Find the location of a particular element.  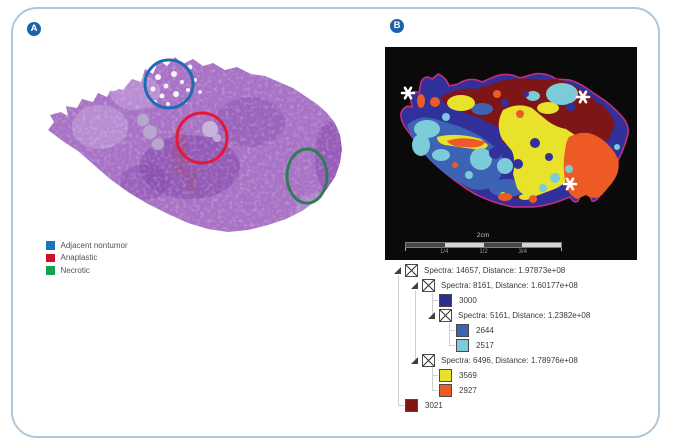

tree-leaf-row: 3021 is located at coordinates (529, 405).